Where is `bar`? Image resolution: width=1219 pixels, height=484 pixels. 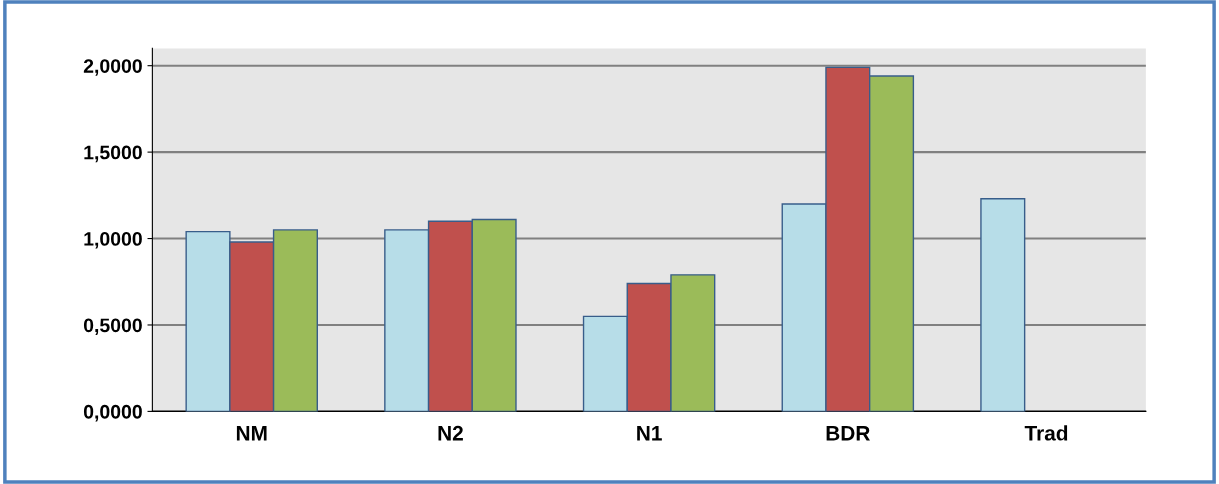 bar is located at coordinates (1003, 305).